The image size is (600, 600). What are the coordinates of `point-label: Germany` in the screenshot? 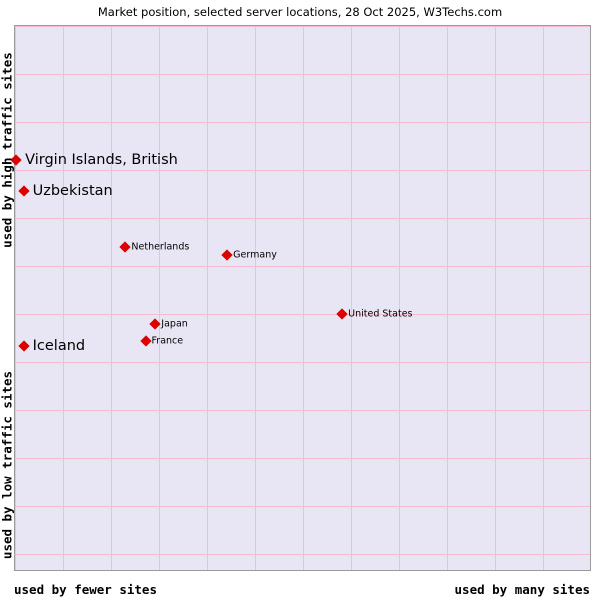 It's located at (255, 255).